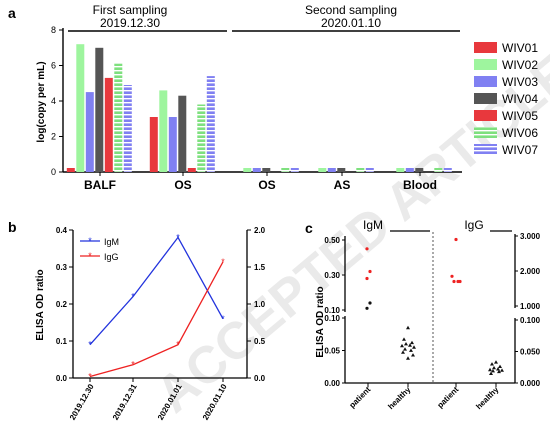 The height and width of the screenshot is (425, 550). I want to click on panel-c-left-tick-label: 0.05, so click(332, 351).